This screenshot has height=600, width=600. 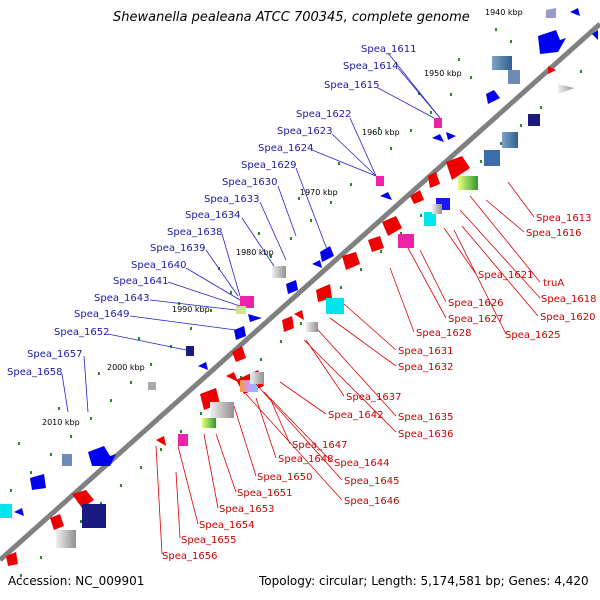 I want to click on gene-label: Spea_1643, so click(x=121, y=298).